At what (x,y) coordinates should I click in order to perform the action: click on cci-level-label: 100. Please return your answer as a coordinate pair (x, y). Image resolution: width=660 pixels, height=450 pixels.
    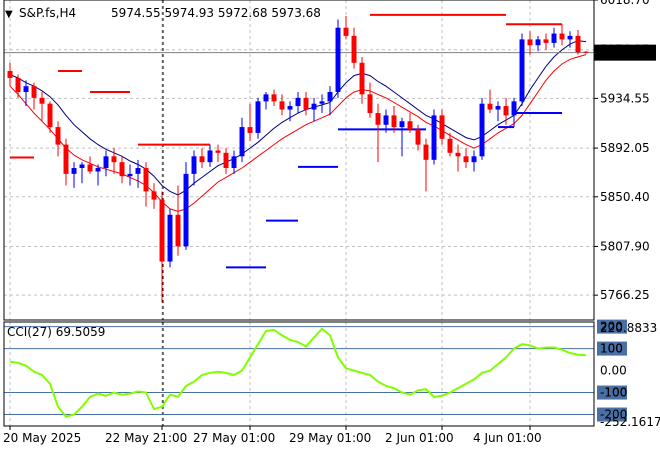
    Looking at the image, I should click on (611, 349).